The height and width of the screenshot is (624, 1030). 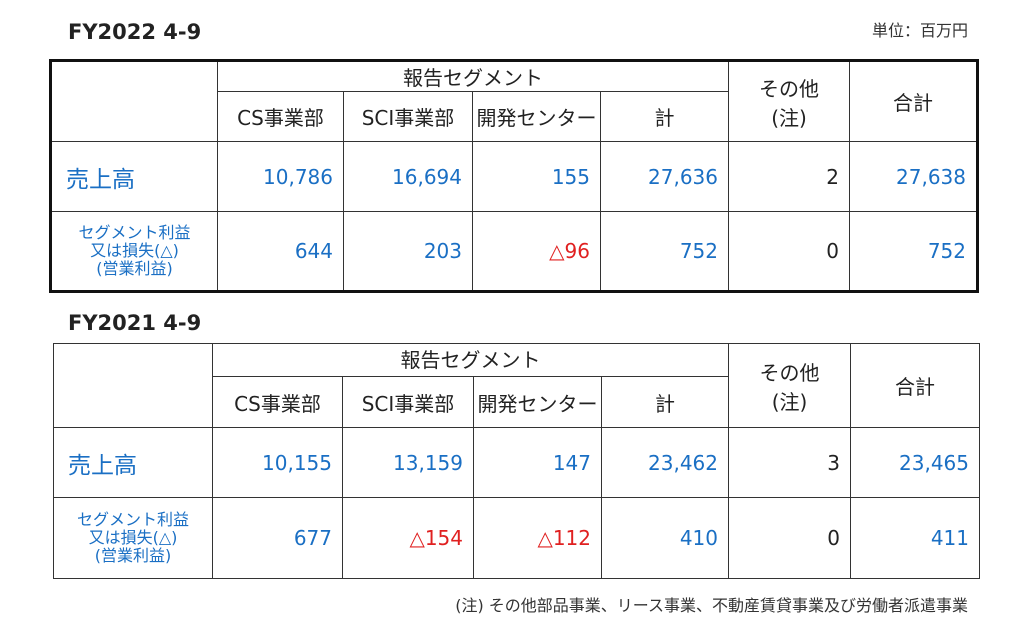 I want to click on profit-total: 411, so click(x=915, y=538).